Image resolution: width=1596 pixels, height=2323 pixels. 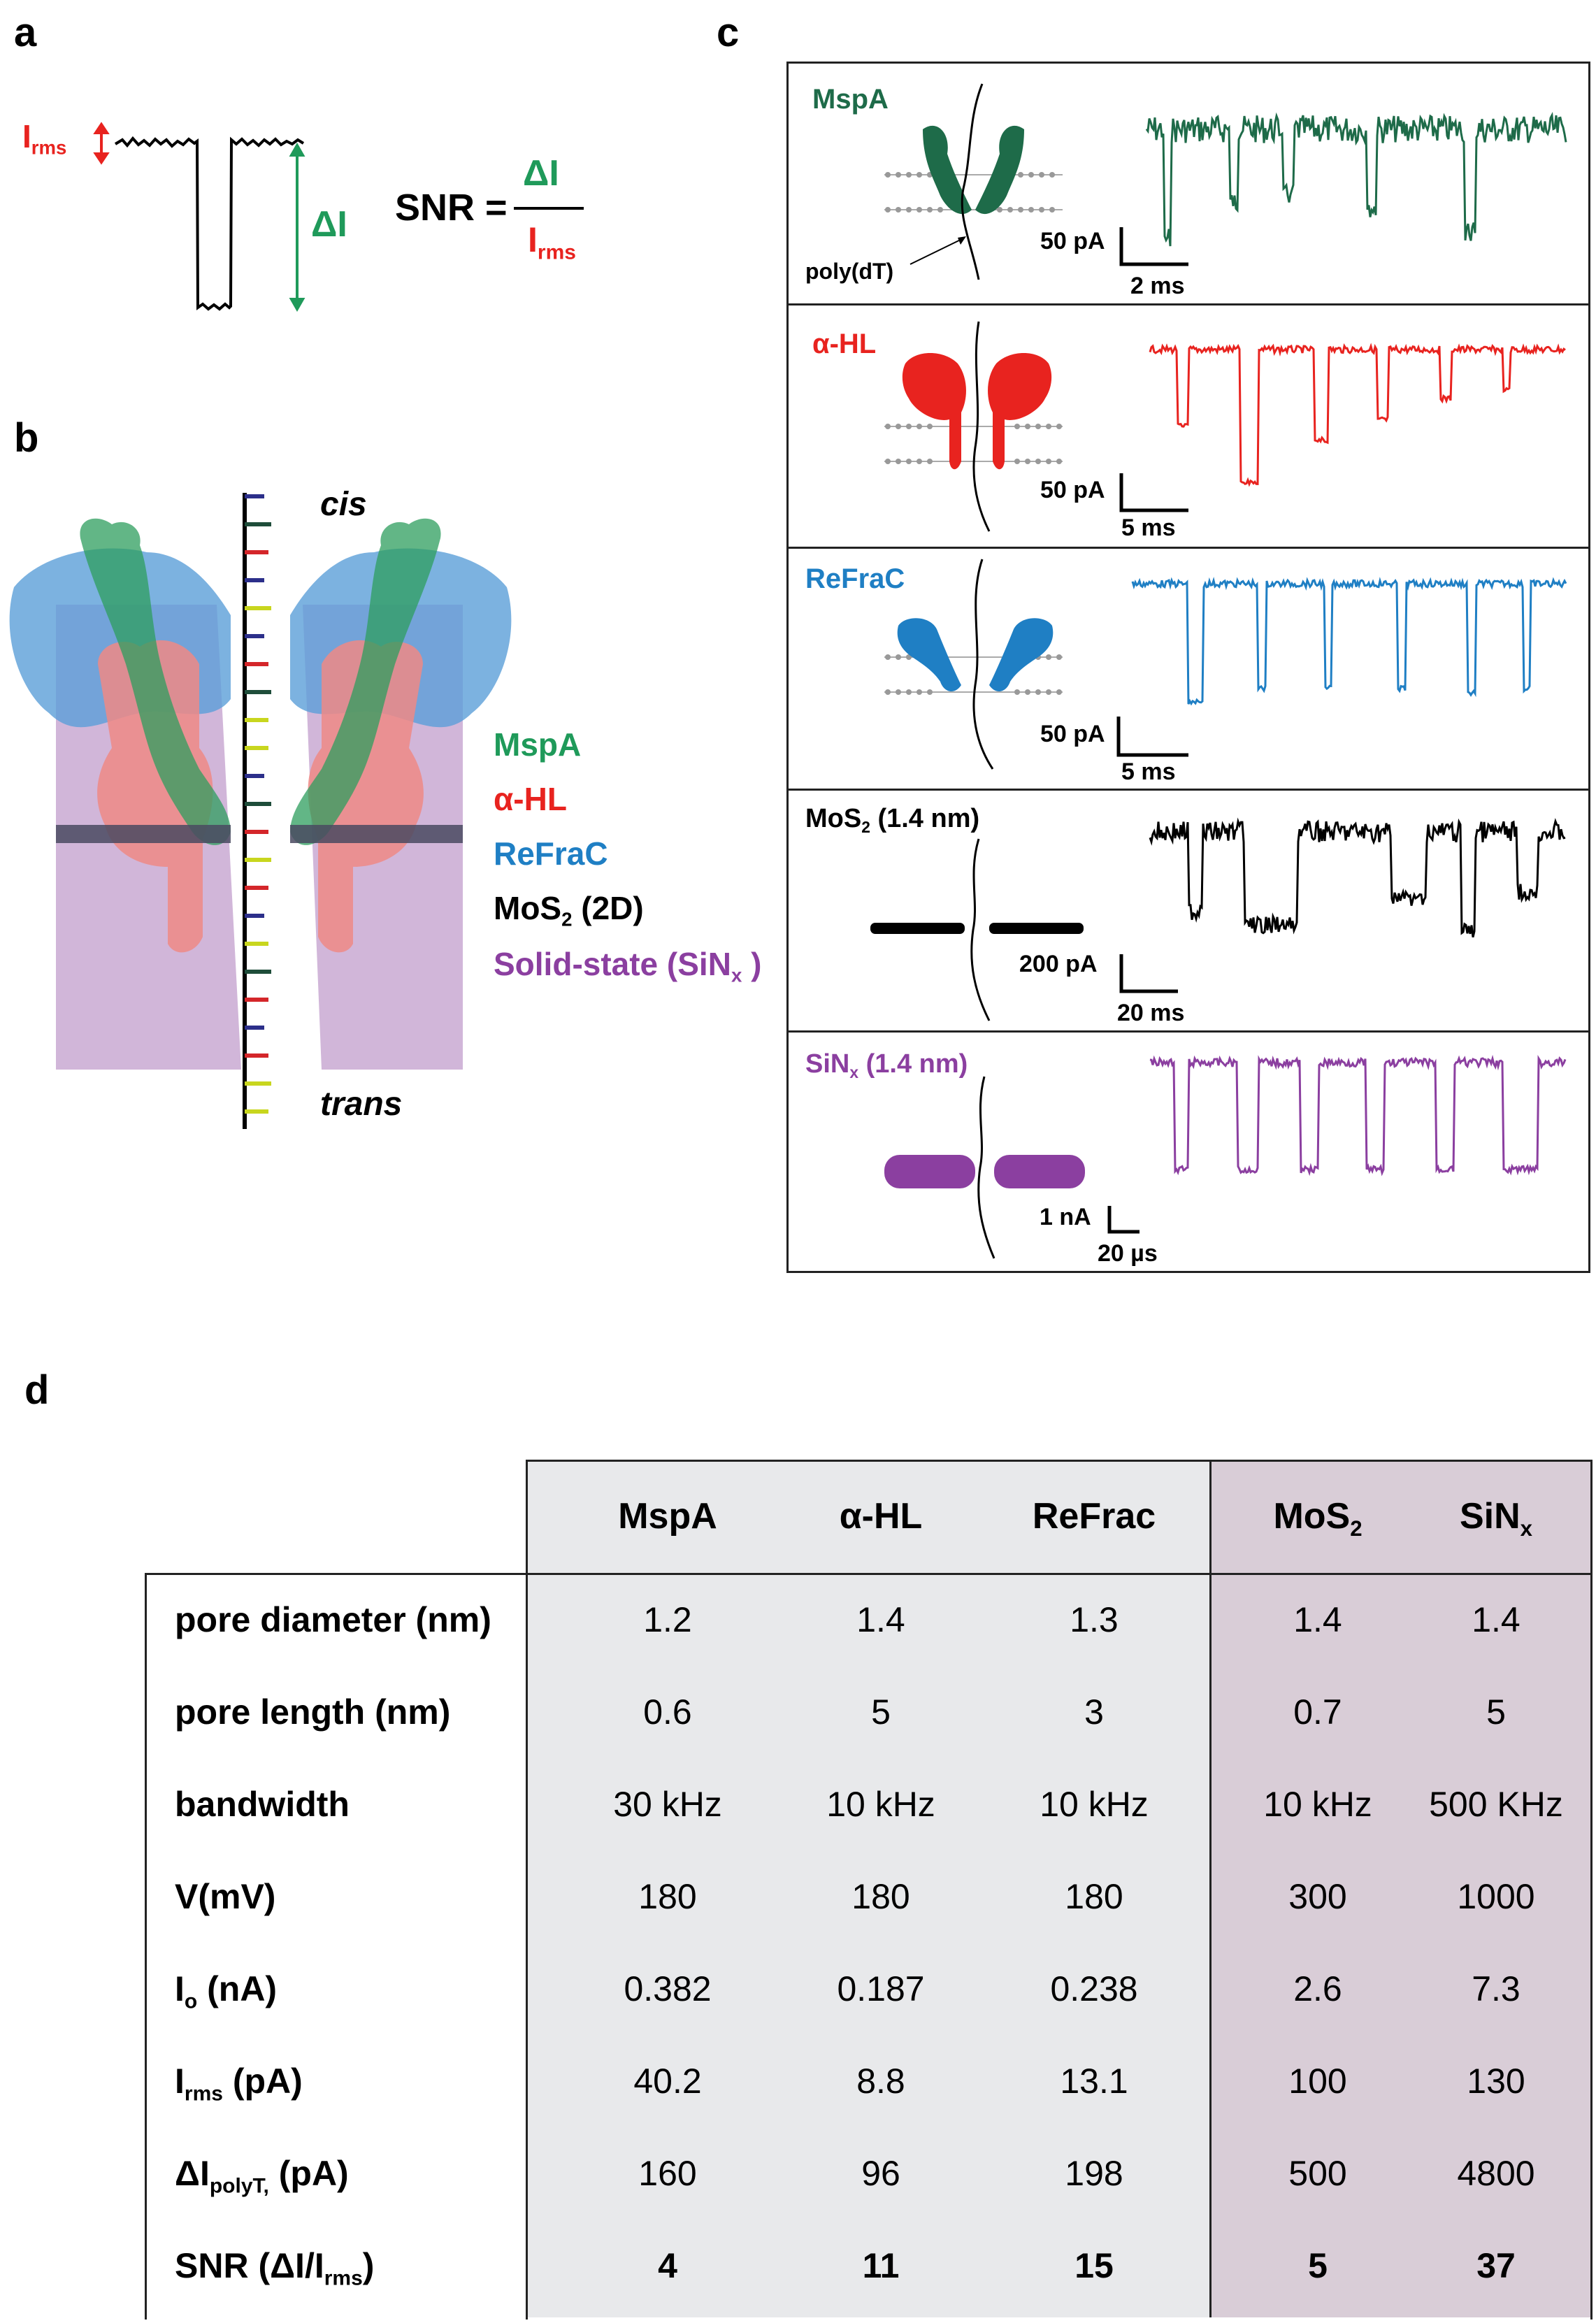 I want to click on scalebar-y-sinx: 1 nA, so click(x=1065, y=1217).